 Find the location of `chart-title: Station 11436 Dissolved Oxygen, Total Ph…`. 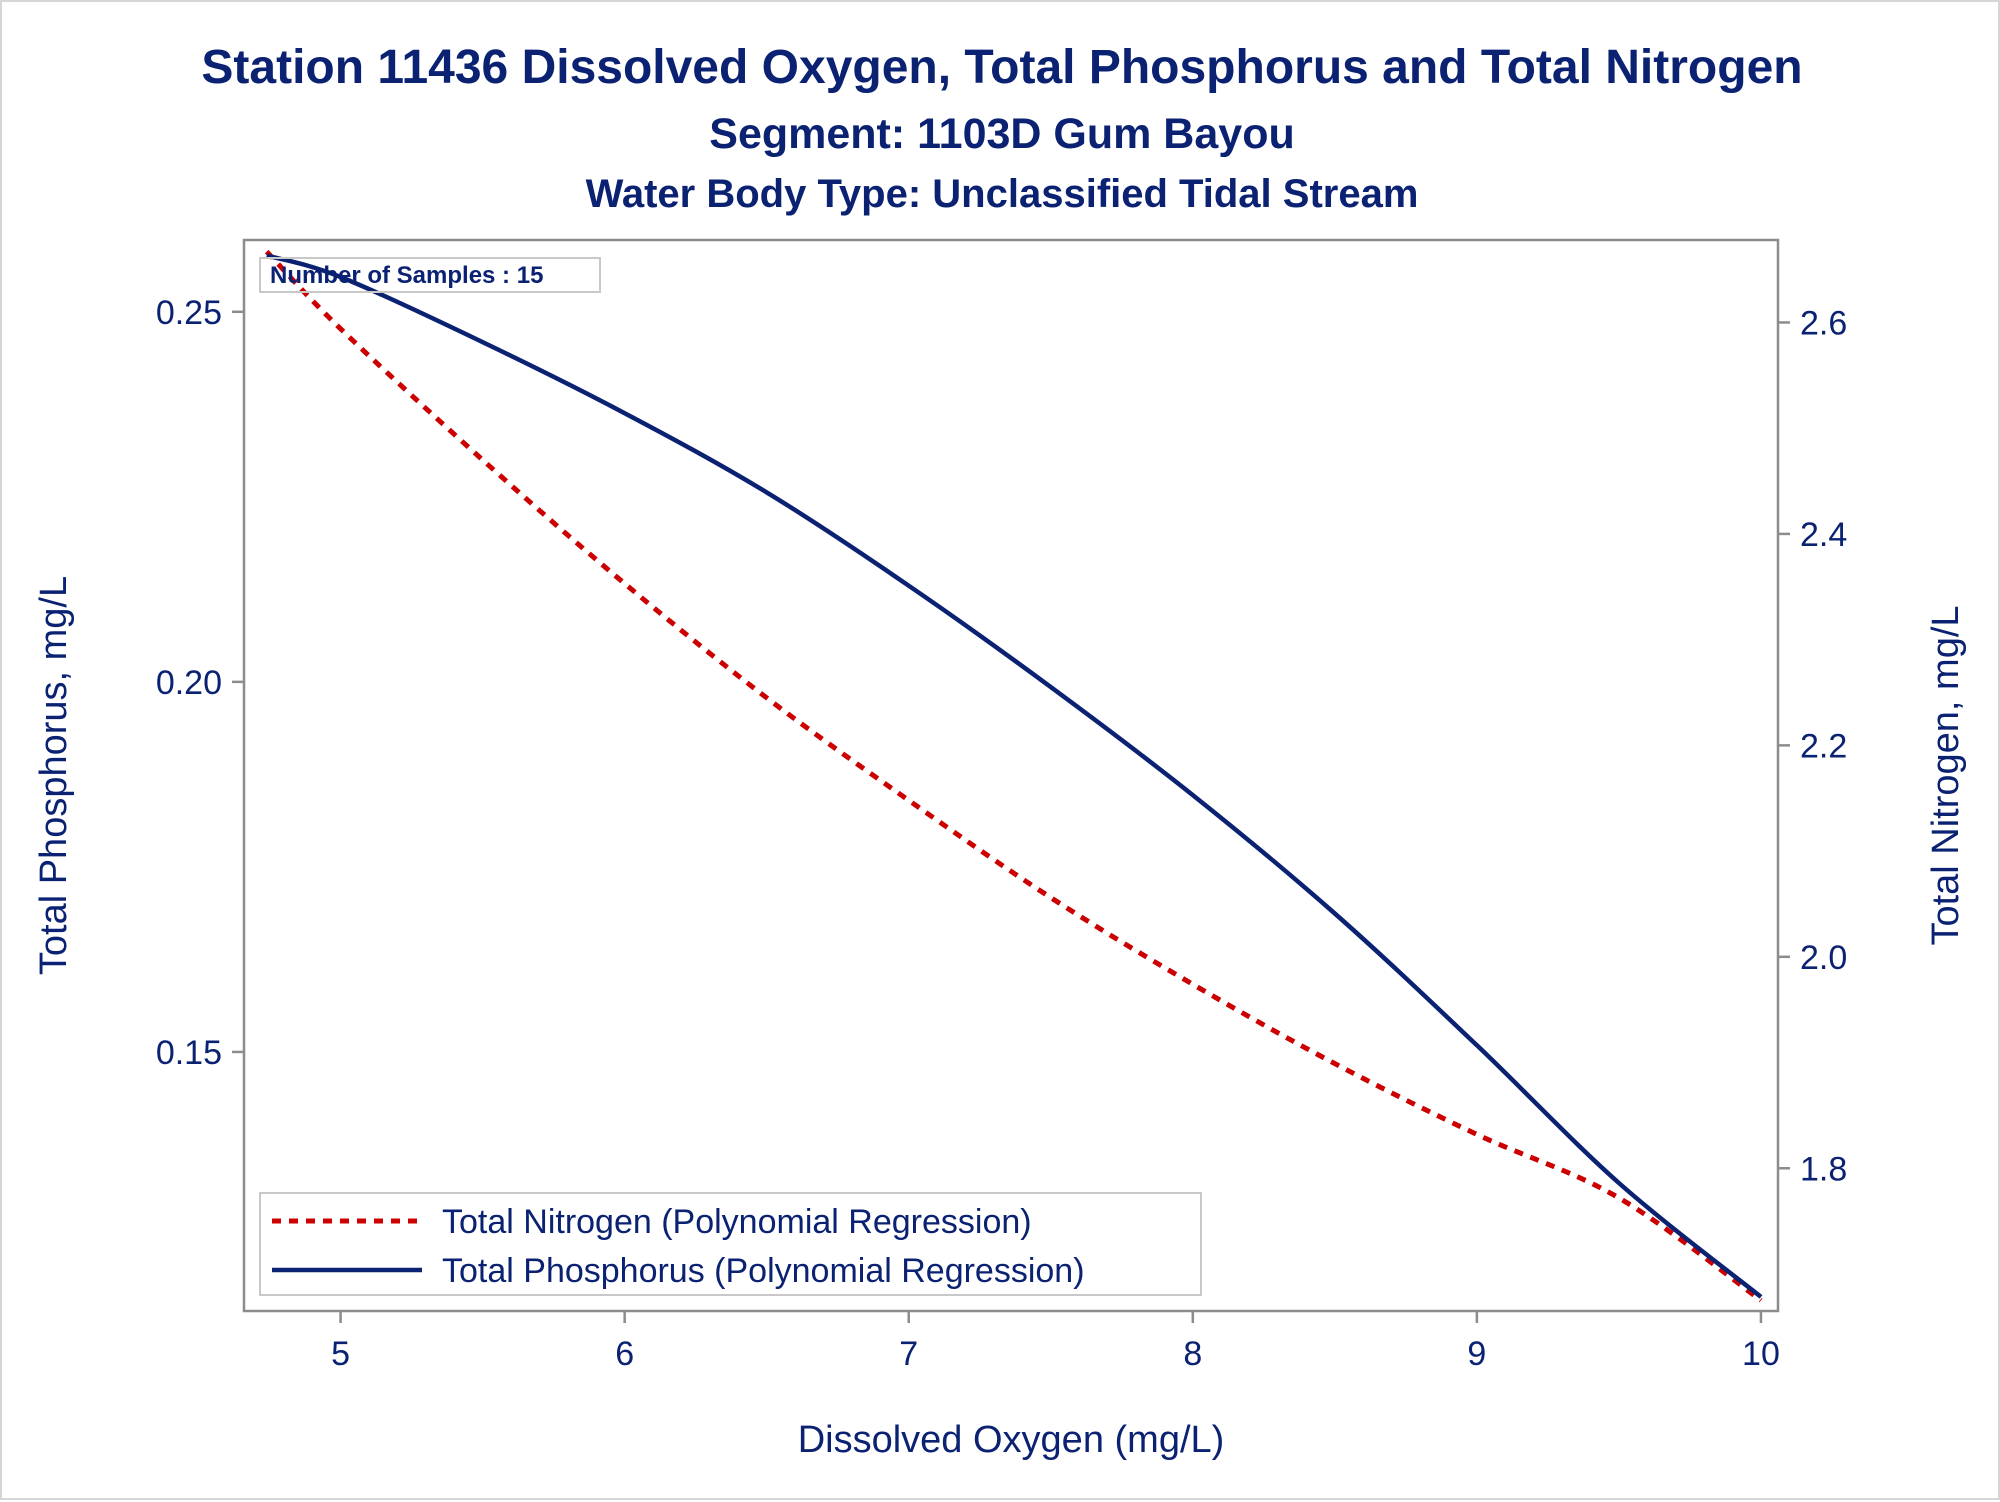

chart-title: Station 11436 Dissolved Oxygen, Total Ph… is located at coordinates (1002, 67).